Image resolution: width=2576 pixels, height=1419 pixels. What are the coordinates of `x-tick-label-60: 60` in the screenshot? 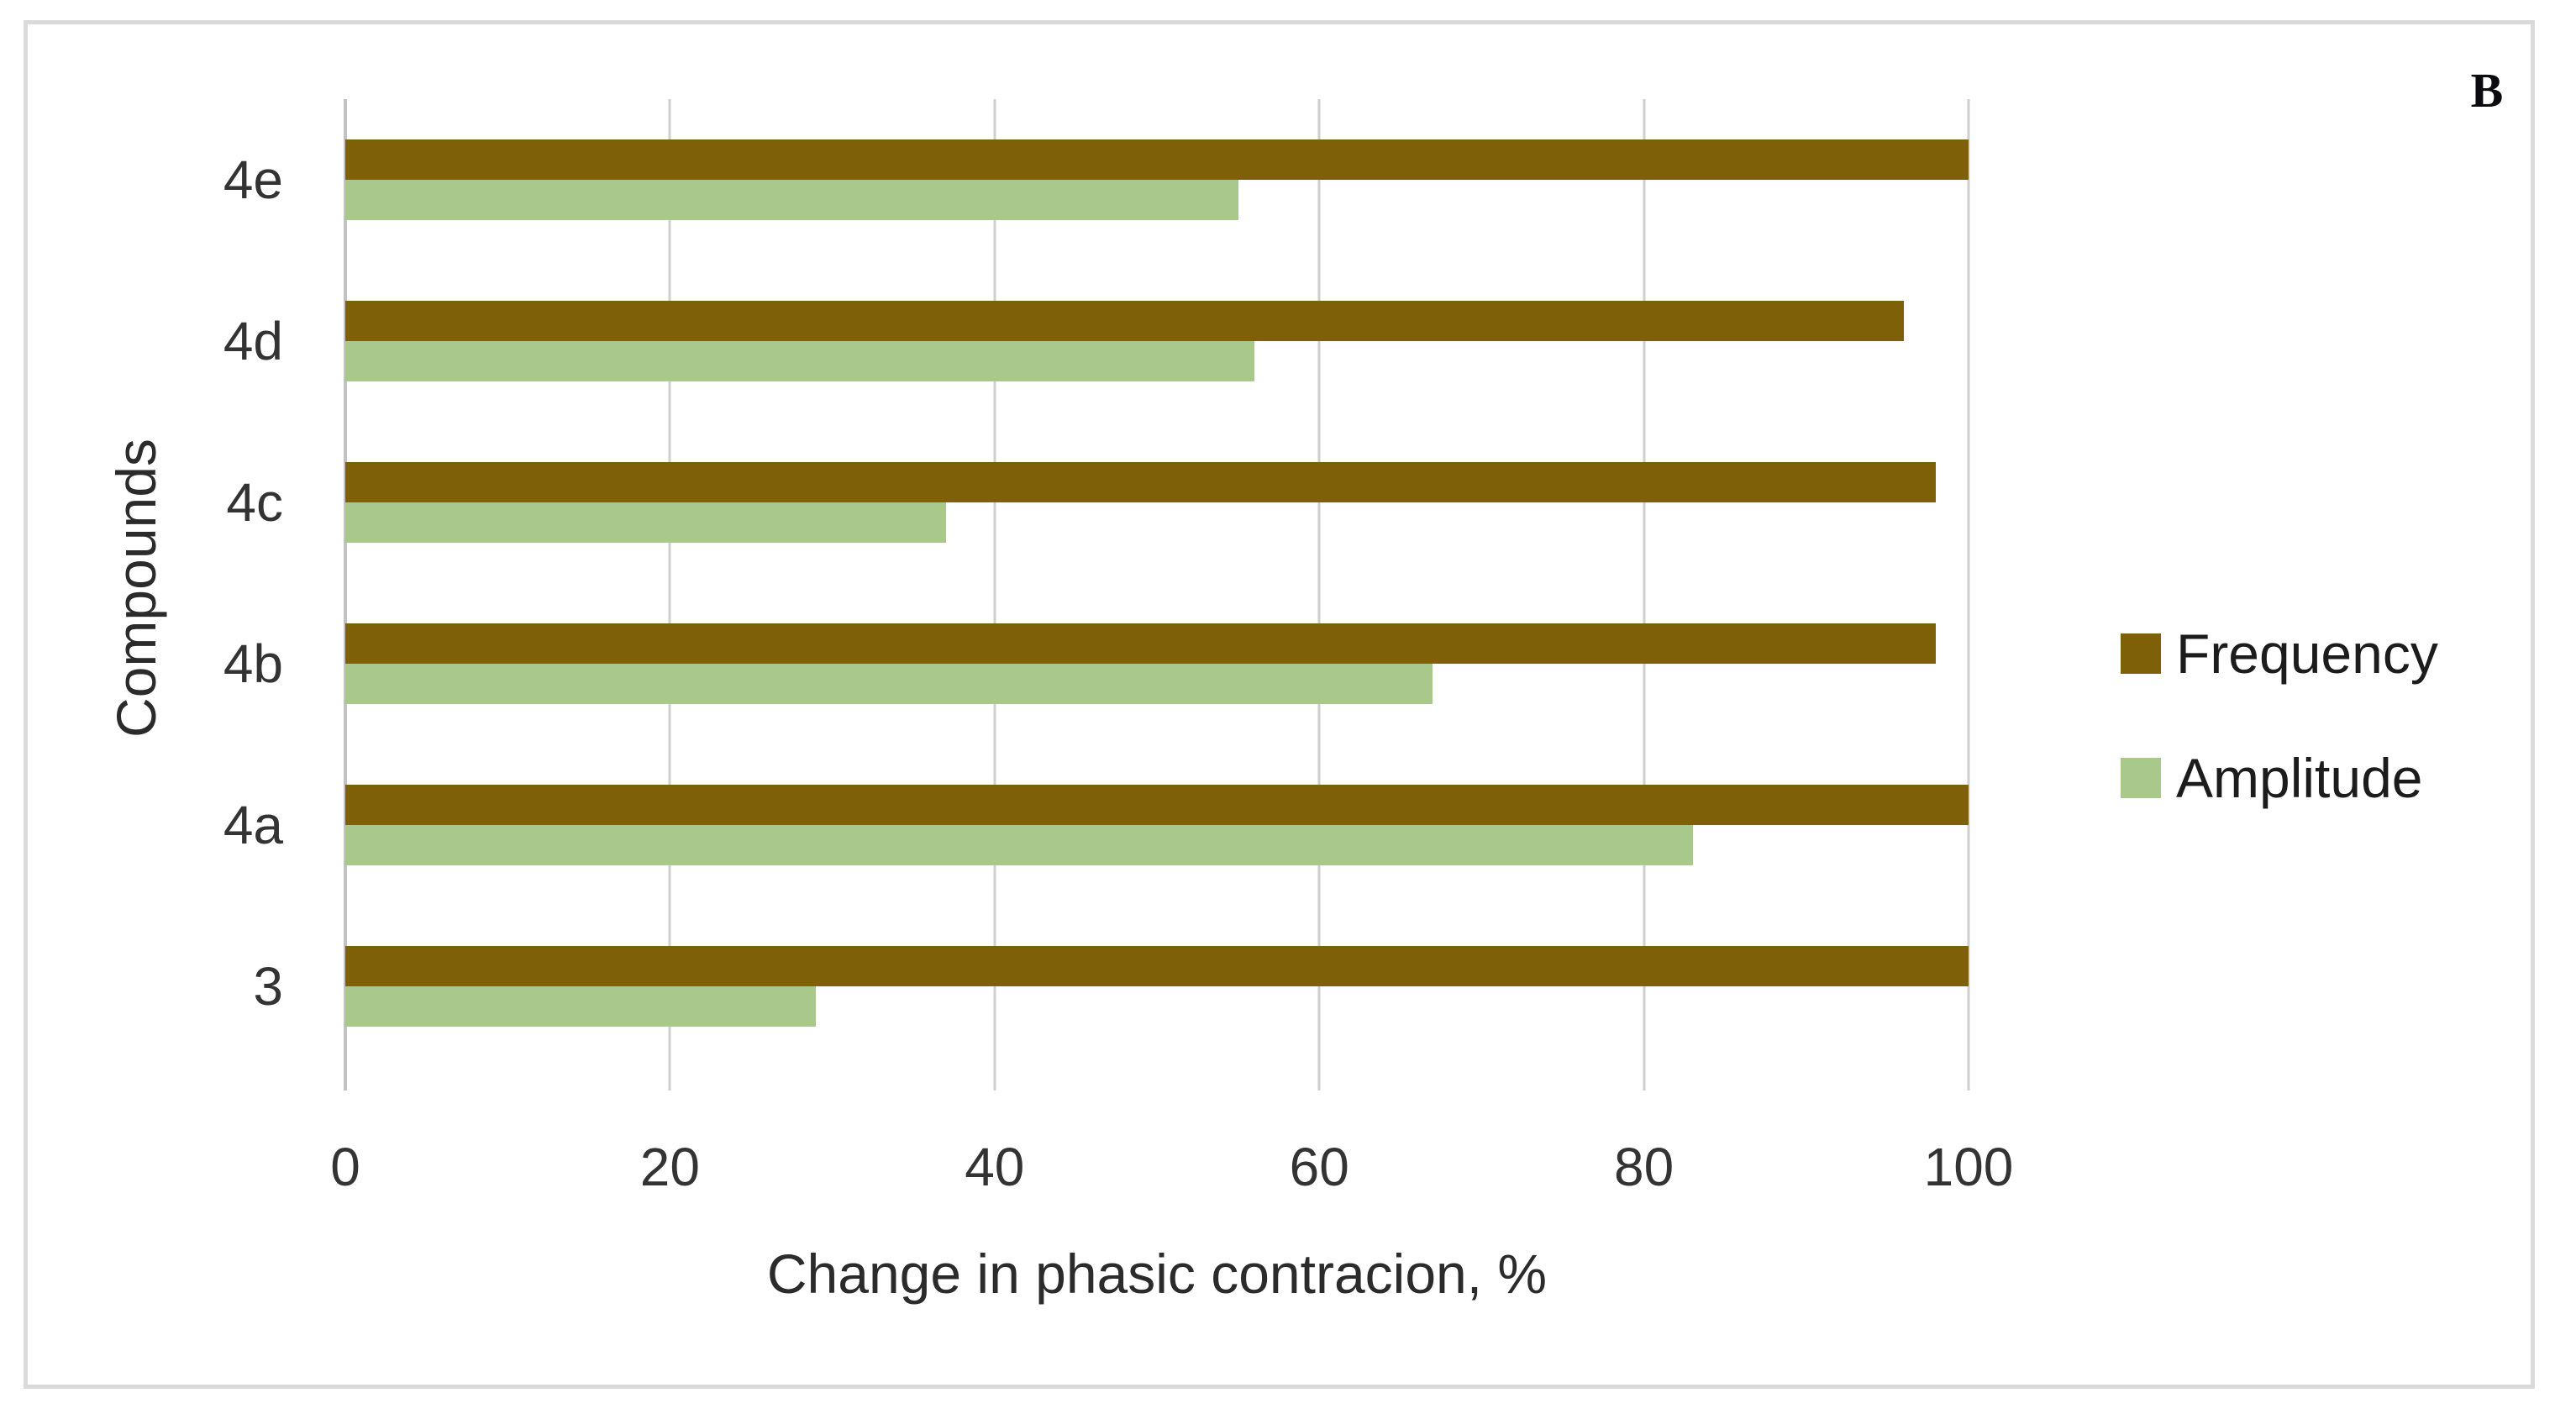 It's located at (1319, 1167).